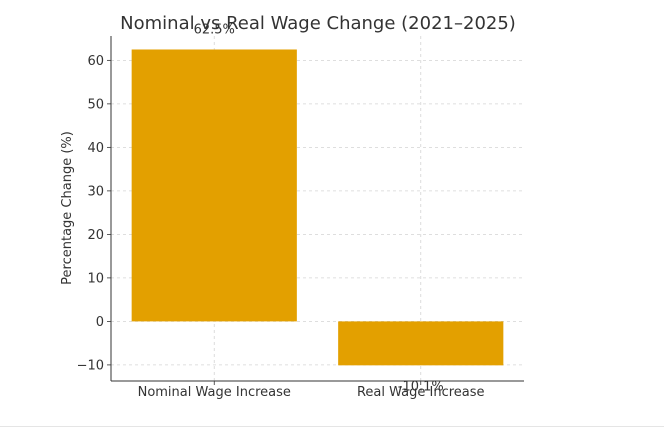 This screenshot has height=431, width=664. Describe the element at coordinates (214, 29) in the screenshot. I see `data-label: 62.5%` at that location.